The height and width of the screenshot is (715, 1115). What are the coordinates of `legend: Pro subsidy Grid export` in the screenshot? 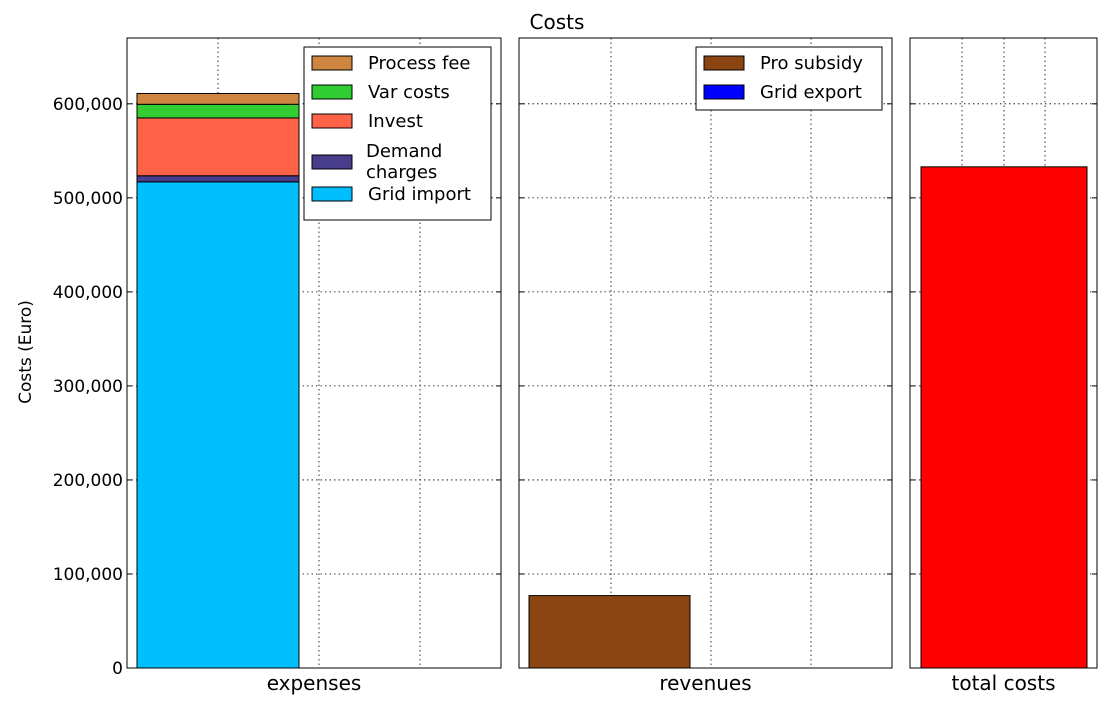 It's located at (789, 78).